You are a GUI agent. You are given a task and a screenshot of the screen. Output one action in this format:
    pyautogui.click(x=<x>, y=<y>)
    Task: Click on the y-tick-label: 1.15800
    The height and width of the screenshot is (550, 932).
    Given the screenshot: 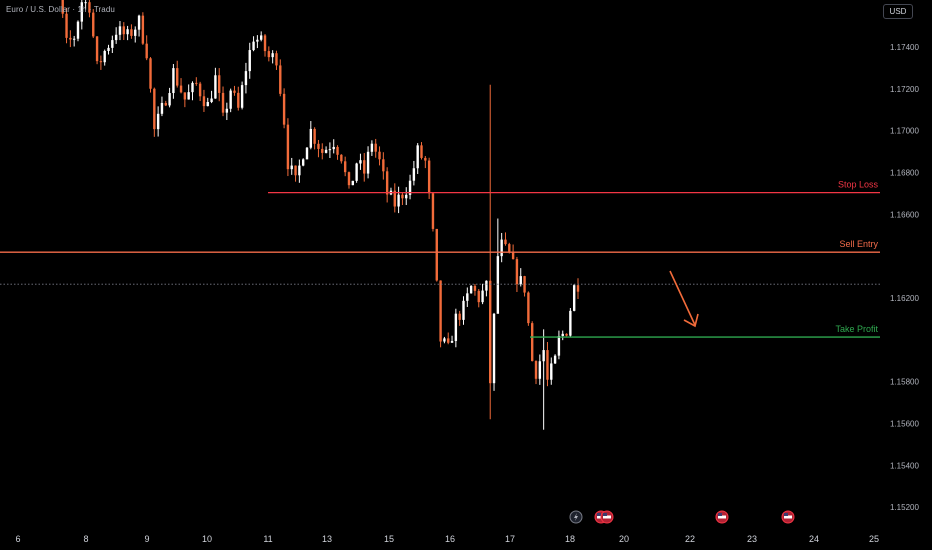 What is the action you would take?
    pyautogui.click(x=904, y=382)
    